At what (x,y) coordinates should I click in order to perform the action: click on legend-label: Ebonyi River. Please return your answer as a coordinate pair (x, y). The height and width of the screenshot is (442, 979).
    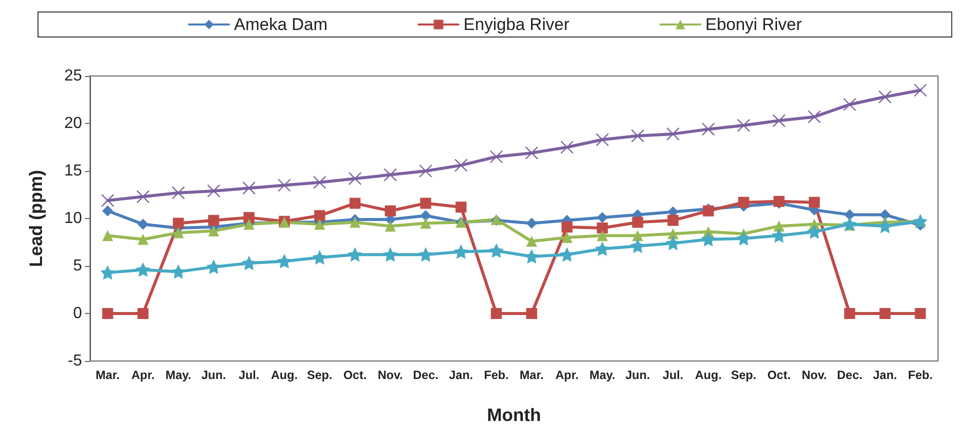
    Looking at the image, I should click on (753, 24).